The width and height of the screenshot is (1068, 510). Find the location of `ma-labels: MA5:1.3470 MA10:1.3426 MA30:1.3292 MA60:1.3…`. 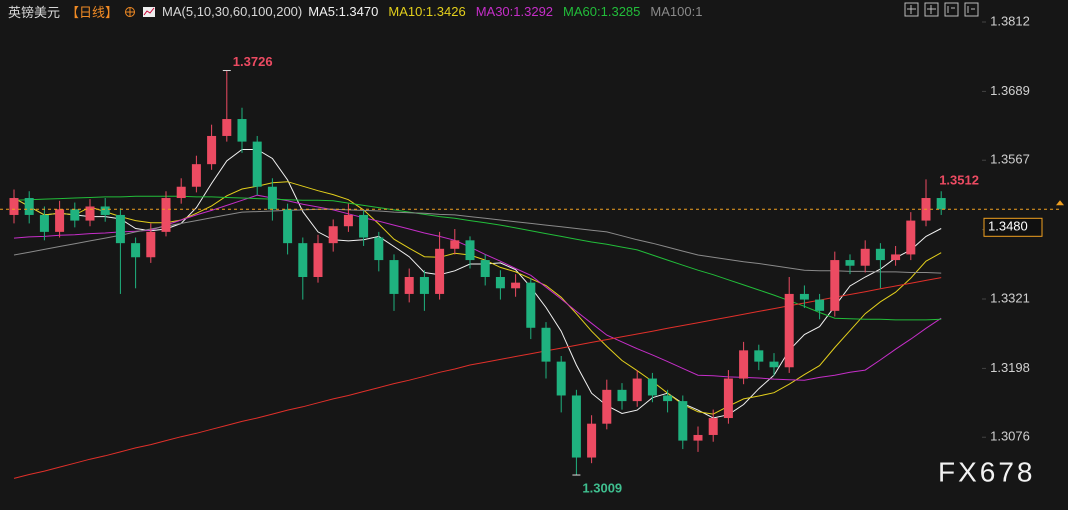

ma-labels: MA5:1.3470 MA10:1.3426 MA30:1.3292 MA60:1.3… is located at coordinates (505, 11).